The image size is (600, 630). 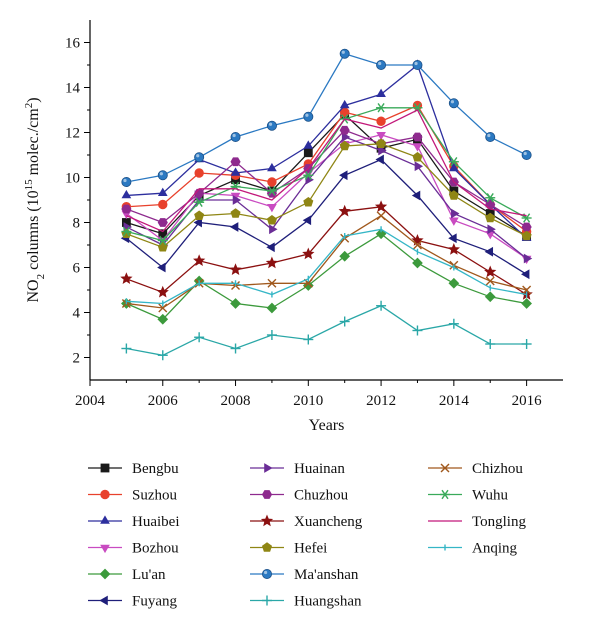 I want to click on point-lu-an-2013, so click(x=417, y=263).